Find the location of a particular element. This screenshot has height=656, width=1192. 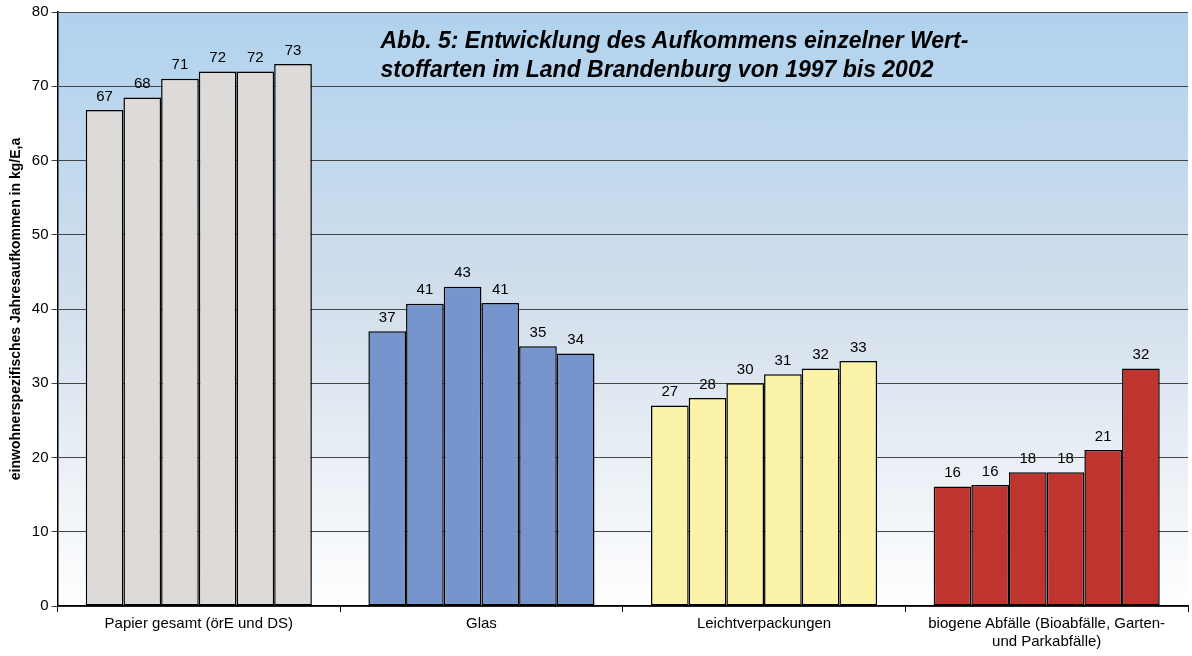

x-tick-label: biogene Abfälle (Bioabfälle, Garten- und Parkabfälle) is located at coordinates (1047, 632).